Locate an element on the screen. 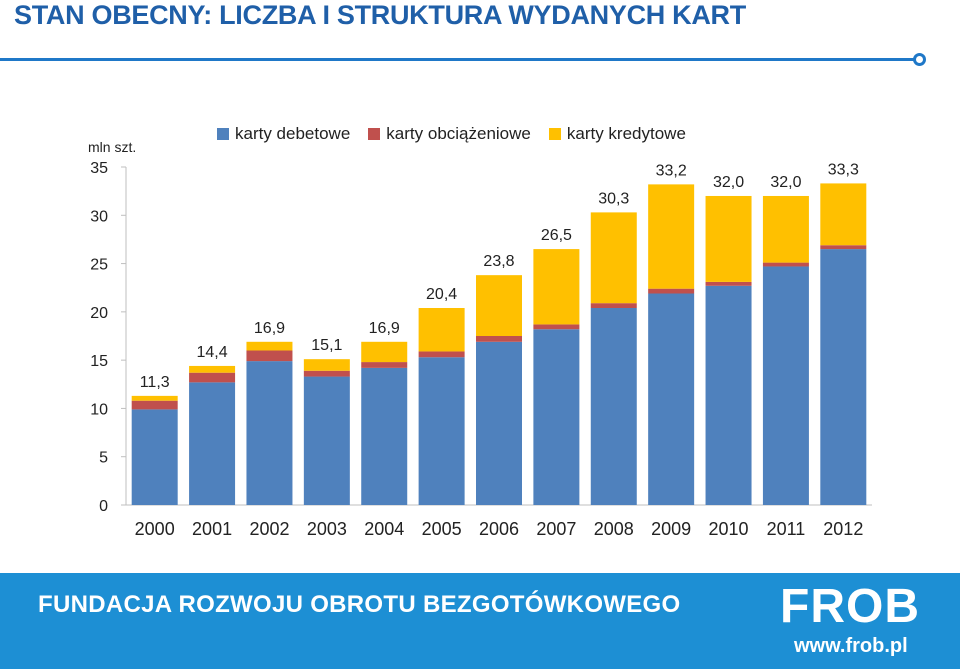 This screenshot has height=669, width=960. x-tick-label: 2003 is located at coordinates (327, 529).